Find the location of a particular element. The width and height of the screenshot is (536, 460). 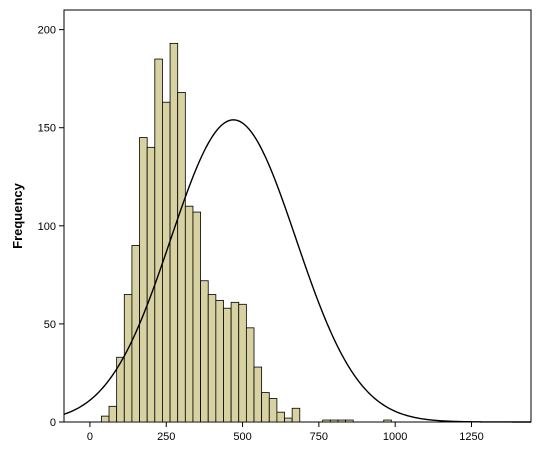

y-tick-label: 100 is located at coordinates (47, 227).